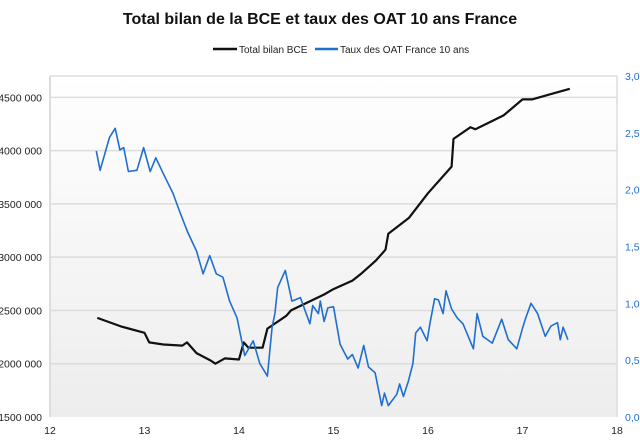  What do you see at coordinates (404, 50) in the screenshot?
I see `legend-label-oat: Taux des OAT France 10 ans` at bounding box center [404, 50].